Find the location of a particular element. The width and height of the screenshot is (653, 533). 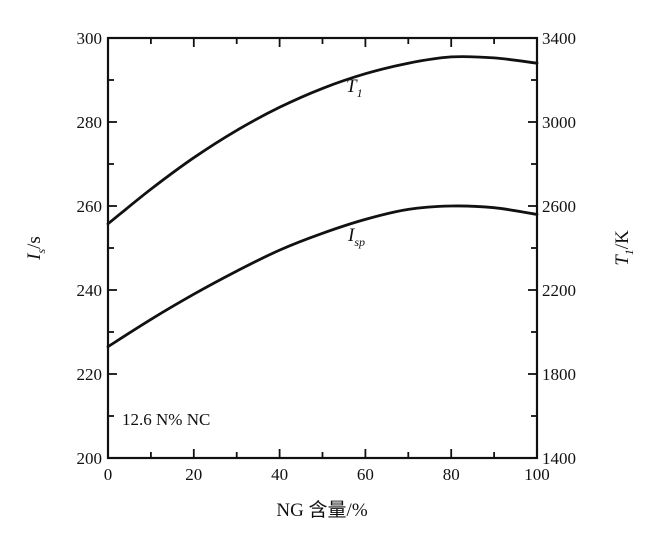

y-left-tick-label: 200 is located at coordinates (90, 458).